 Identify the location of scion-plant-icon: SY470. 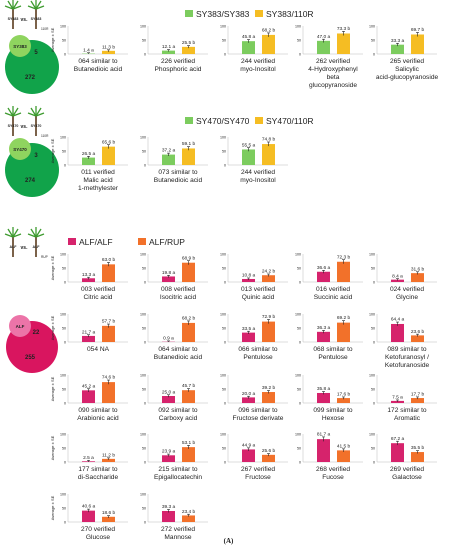
(13, 121).